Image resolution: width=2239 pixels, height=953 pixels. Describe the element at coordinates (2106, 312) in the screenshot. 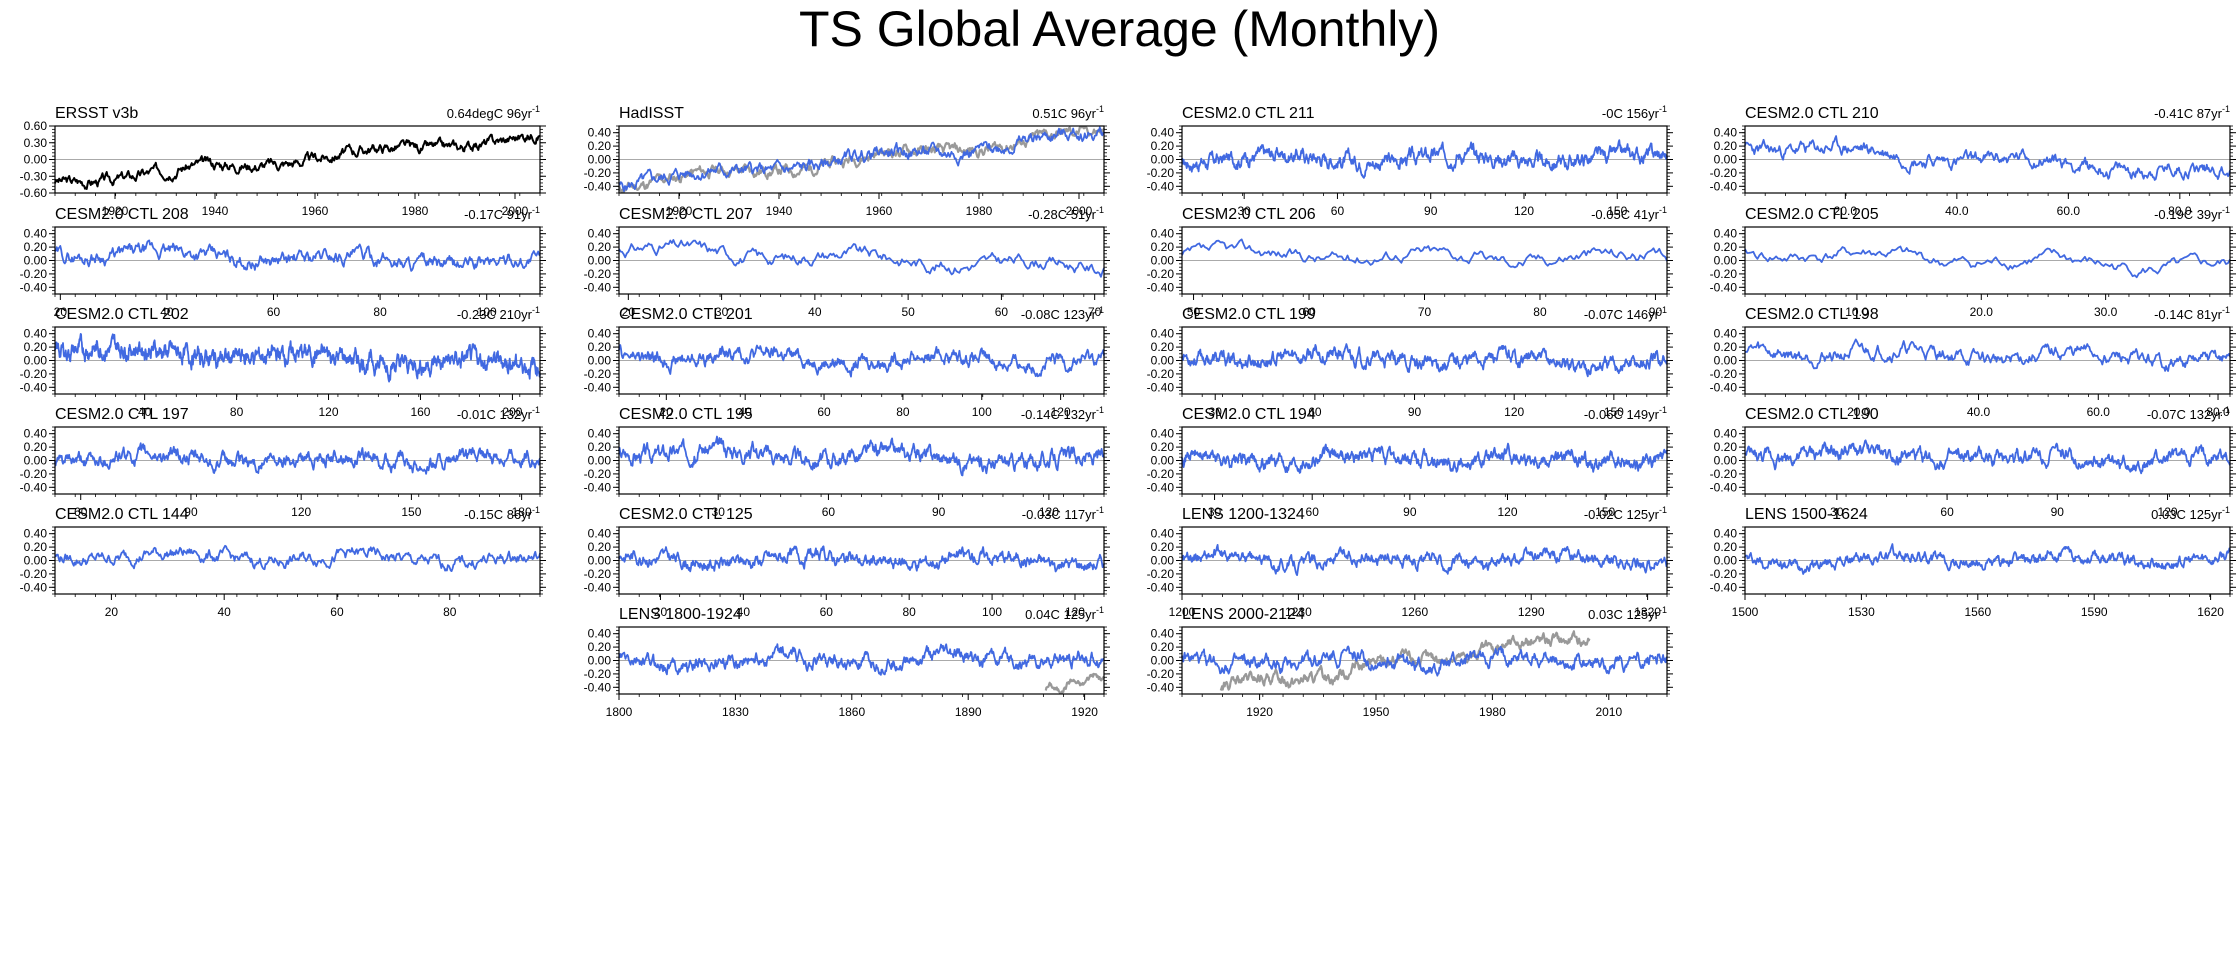

I see `x-tick-label: 30.0` at that location.